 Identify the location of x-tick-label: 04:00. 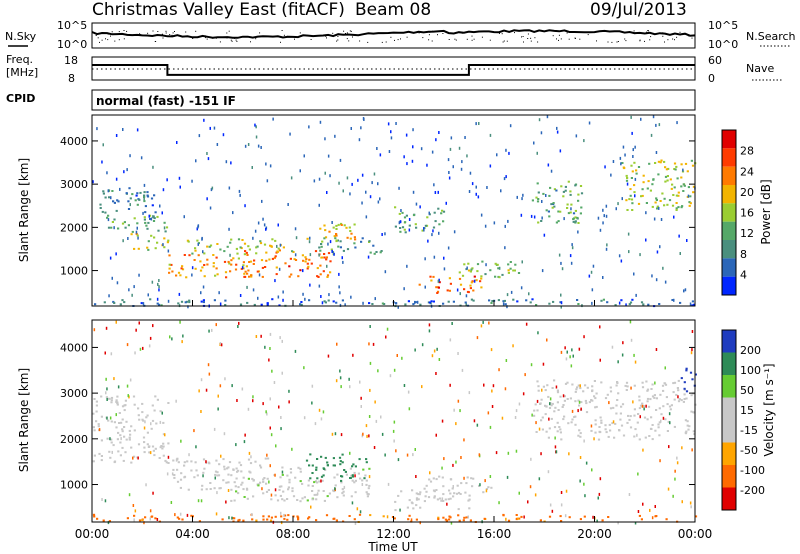
(192, 534).